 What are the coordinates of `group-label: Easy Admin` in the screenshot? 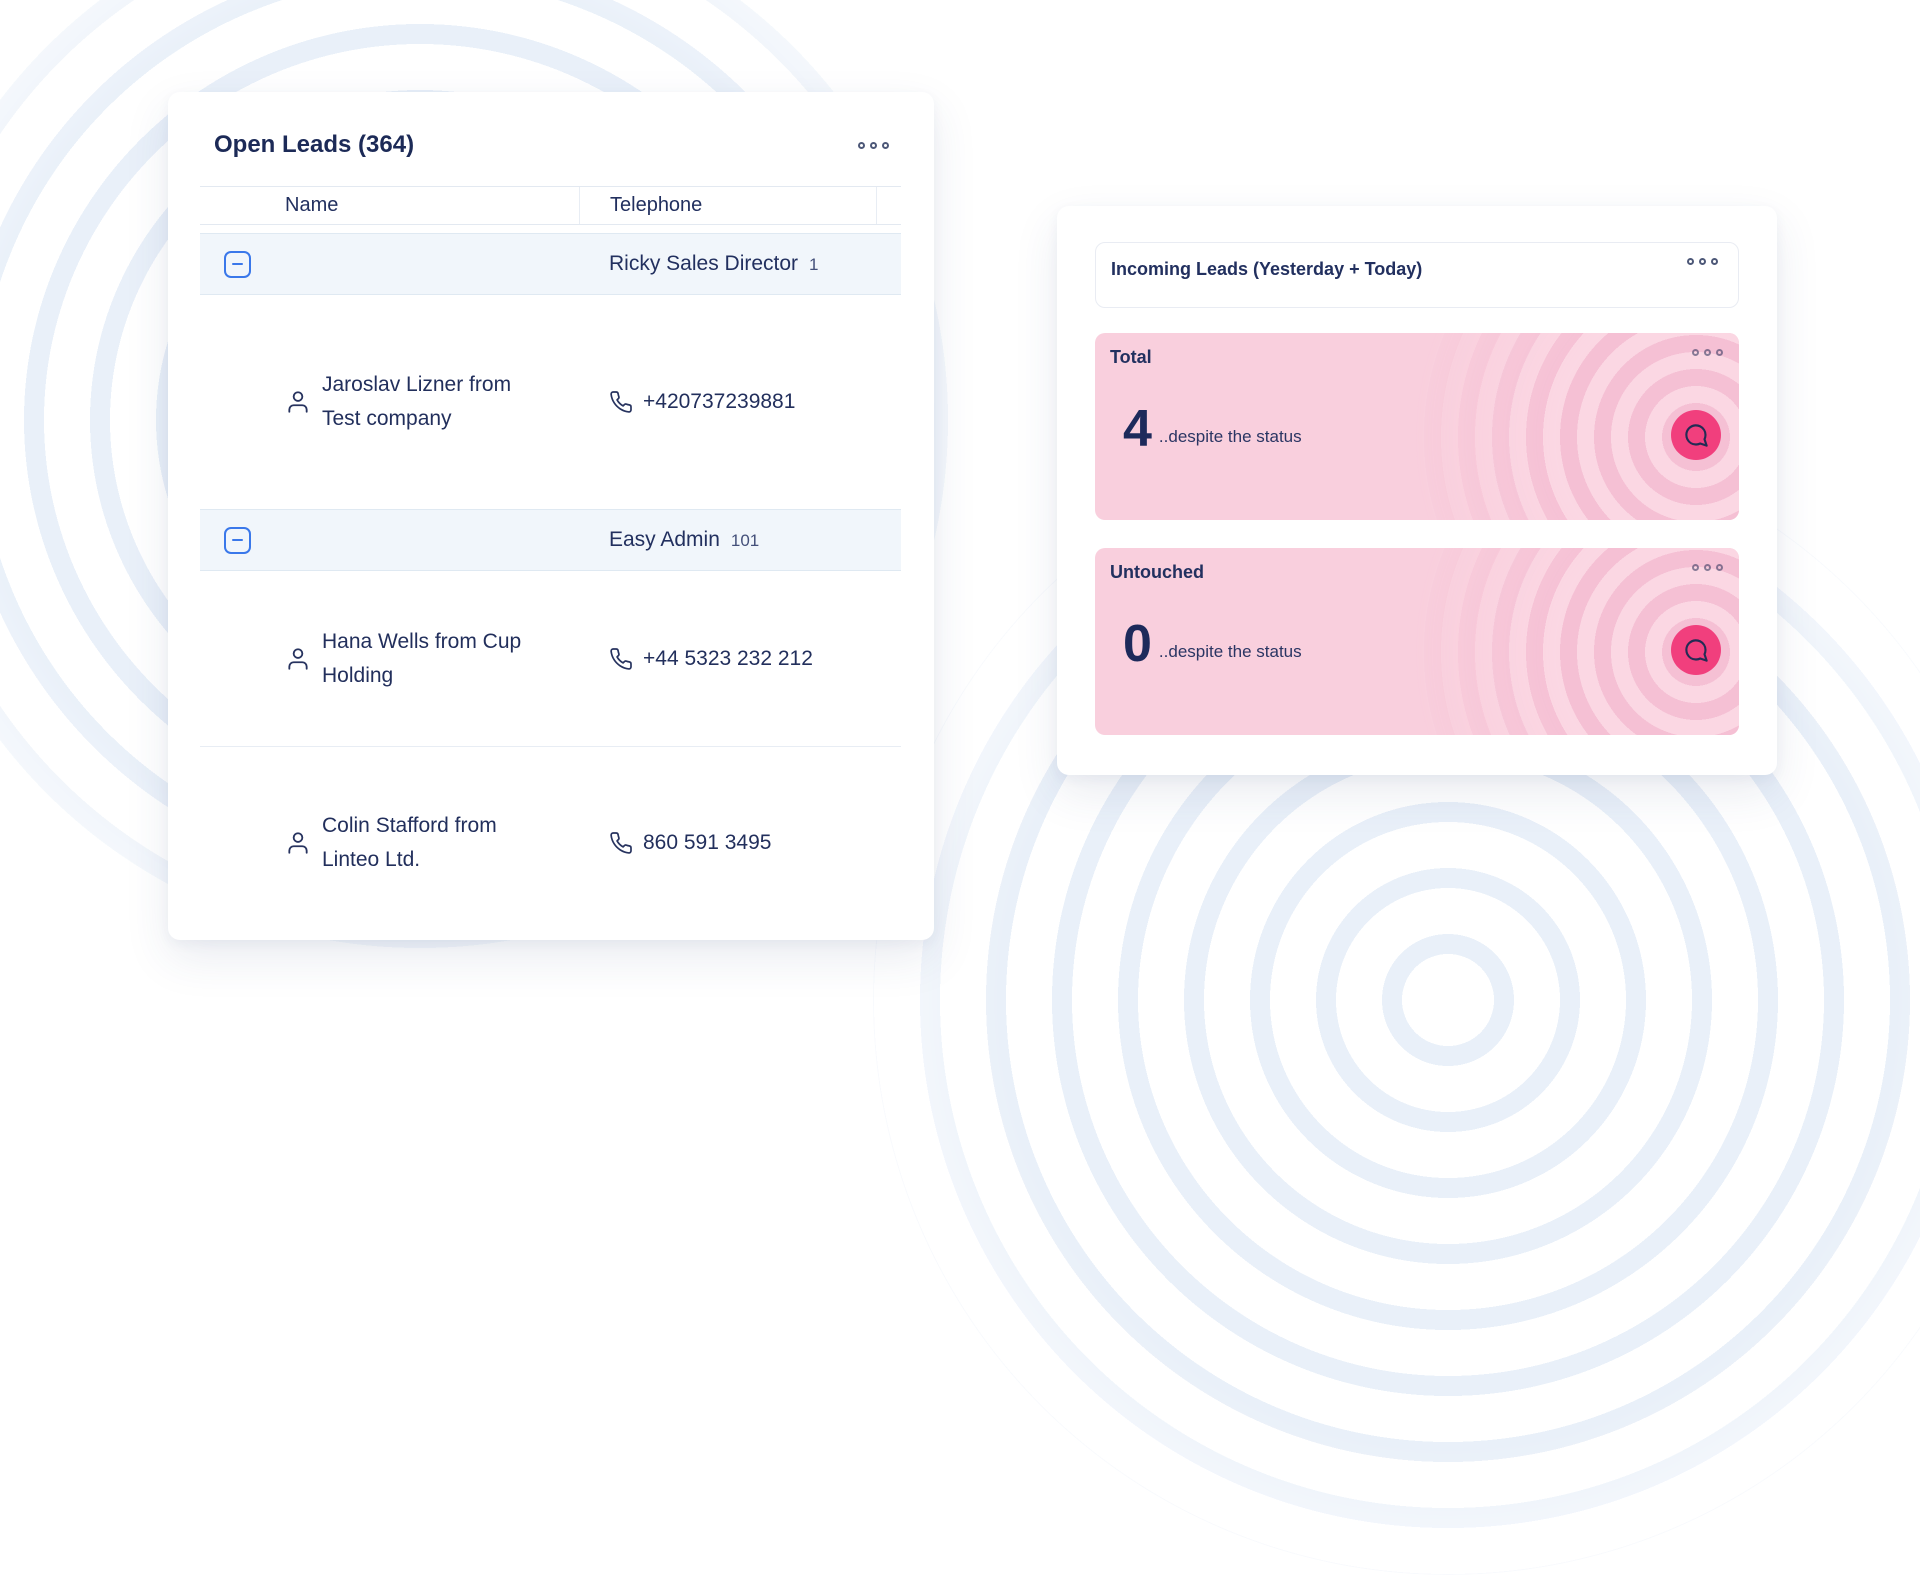 It's located at (664, 539).